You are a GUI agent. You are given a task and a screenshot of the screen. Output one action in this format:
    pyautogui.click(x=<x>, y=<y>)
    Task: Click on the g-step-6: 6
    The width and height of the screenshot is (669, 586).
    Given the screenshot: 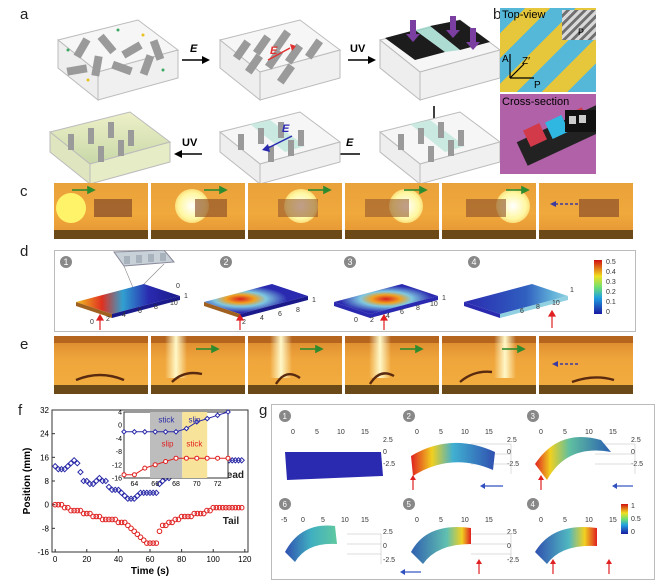 What is the action you would take?
    pyautogui.click(x=285, y=504)
    